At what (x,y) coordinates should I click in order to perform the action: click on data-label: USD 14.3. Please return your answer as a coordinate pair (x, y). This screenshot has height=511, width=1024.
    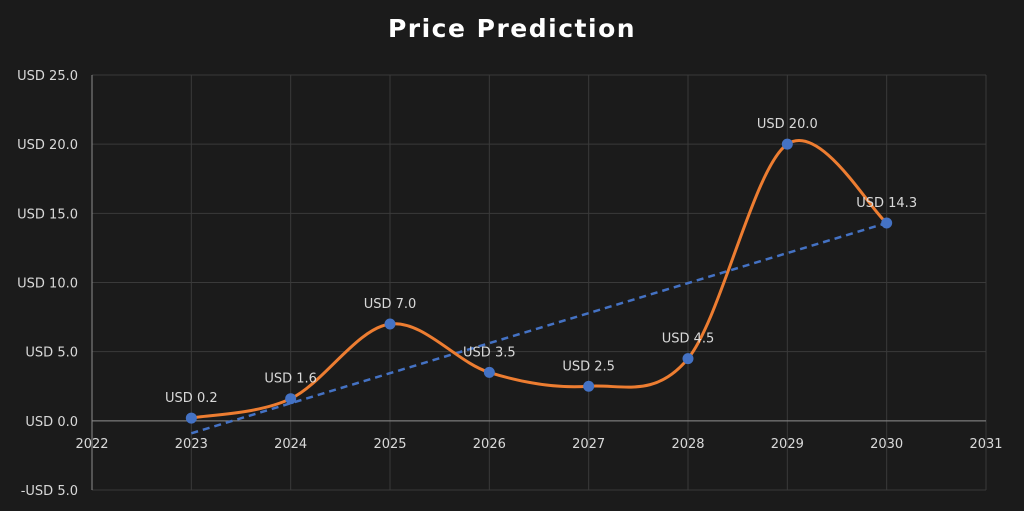
    Looking at the image, I should click on (886, 203).